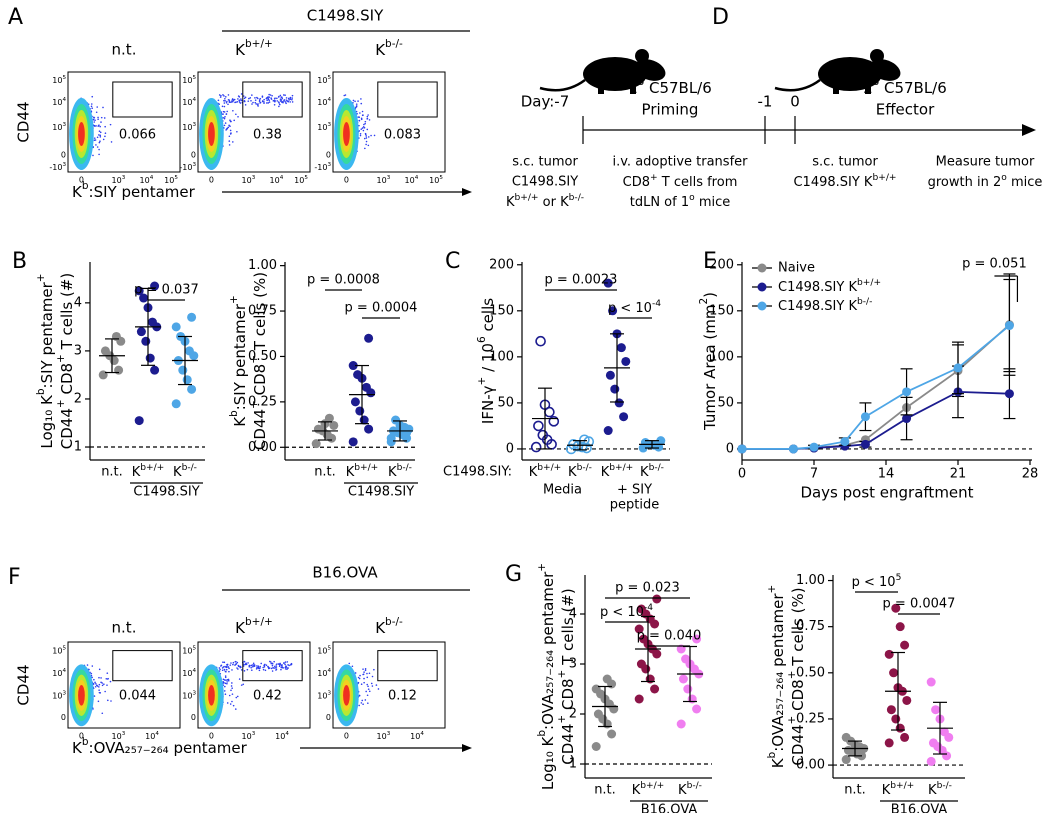 Image resolution: width=1050 pixels, height=813 pixels. What do you see at coordinates (189, 102) in the screenshot?
I see `y-tick-label: 104` at bounding box center [189, 102].